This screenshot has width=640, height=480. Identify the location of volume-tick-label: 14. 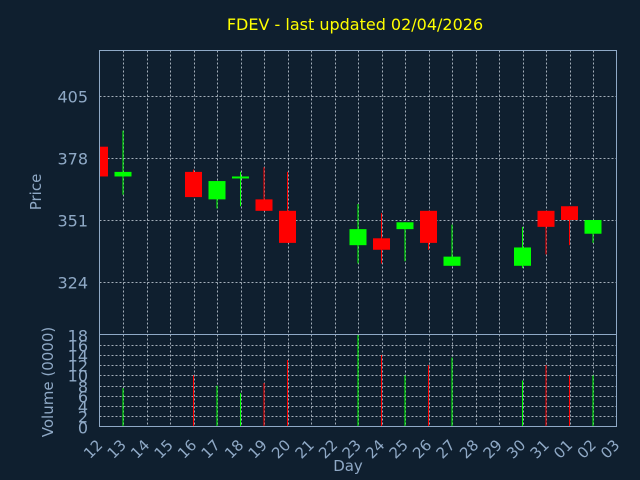
(78, 356).